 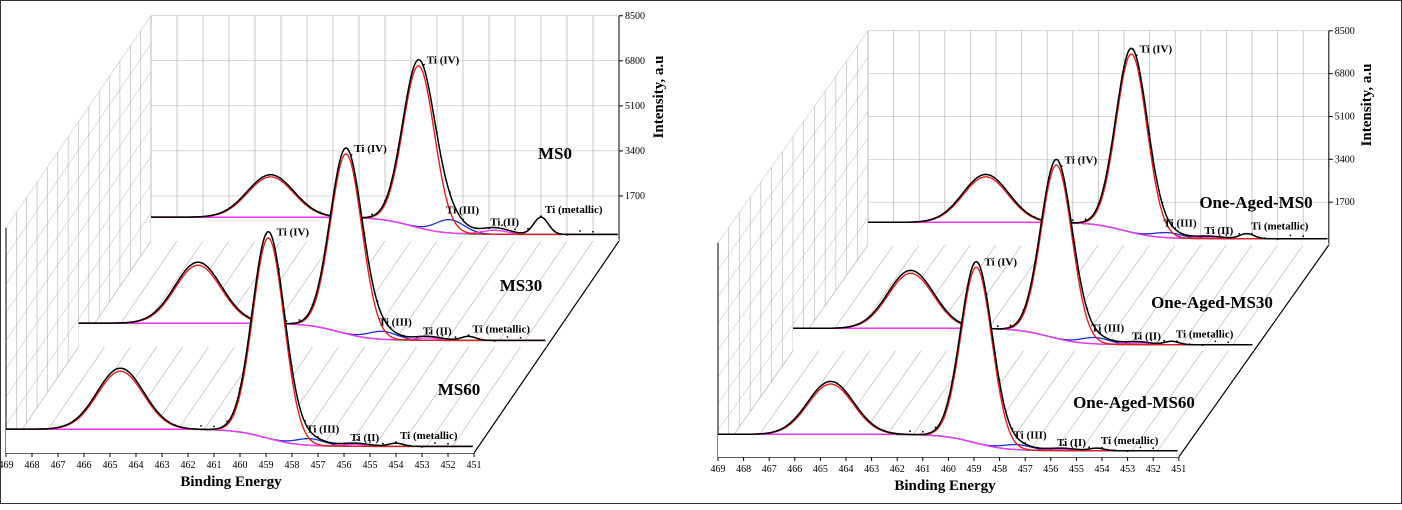 I want to click on x-tick-label: 467, so click(x=58, y=465).